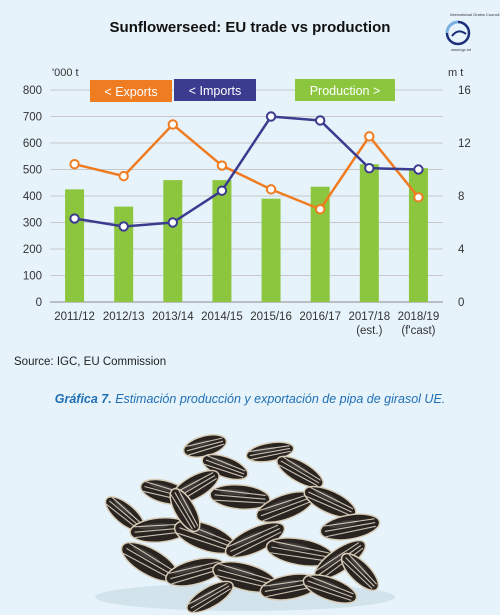 The height and width of the screenshot is (615, 500). What do you see at coordinates (124, 317) in the screenshot?
I see `x-tick-label: 2012/13` at bounding box center [124, 317].